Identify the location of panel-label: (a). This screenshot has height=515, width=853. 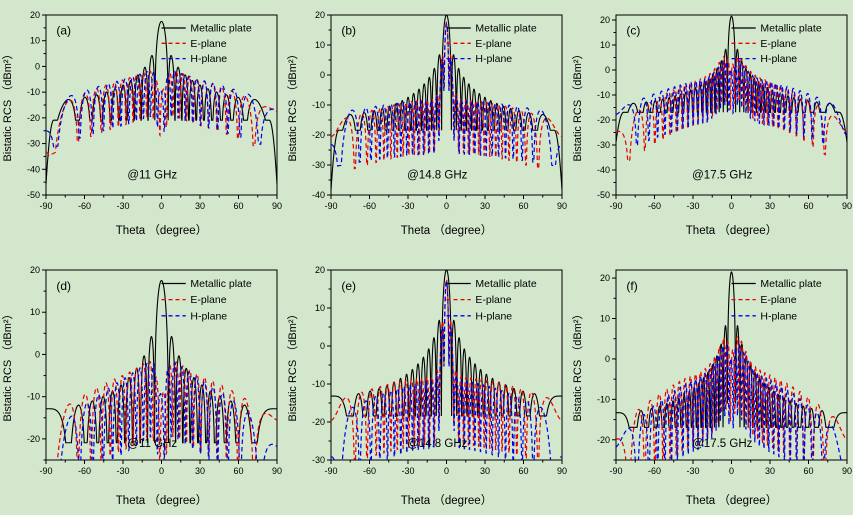
(63, 30).